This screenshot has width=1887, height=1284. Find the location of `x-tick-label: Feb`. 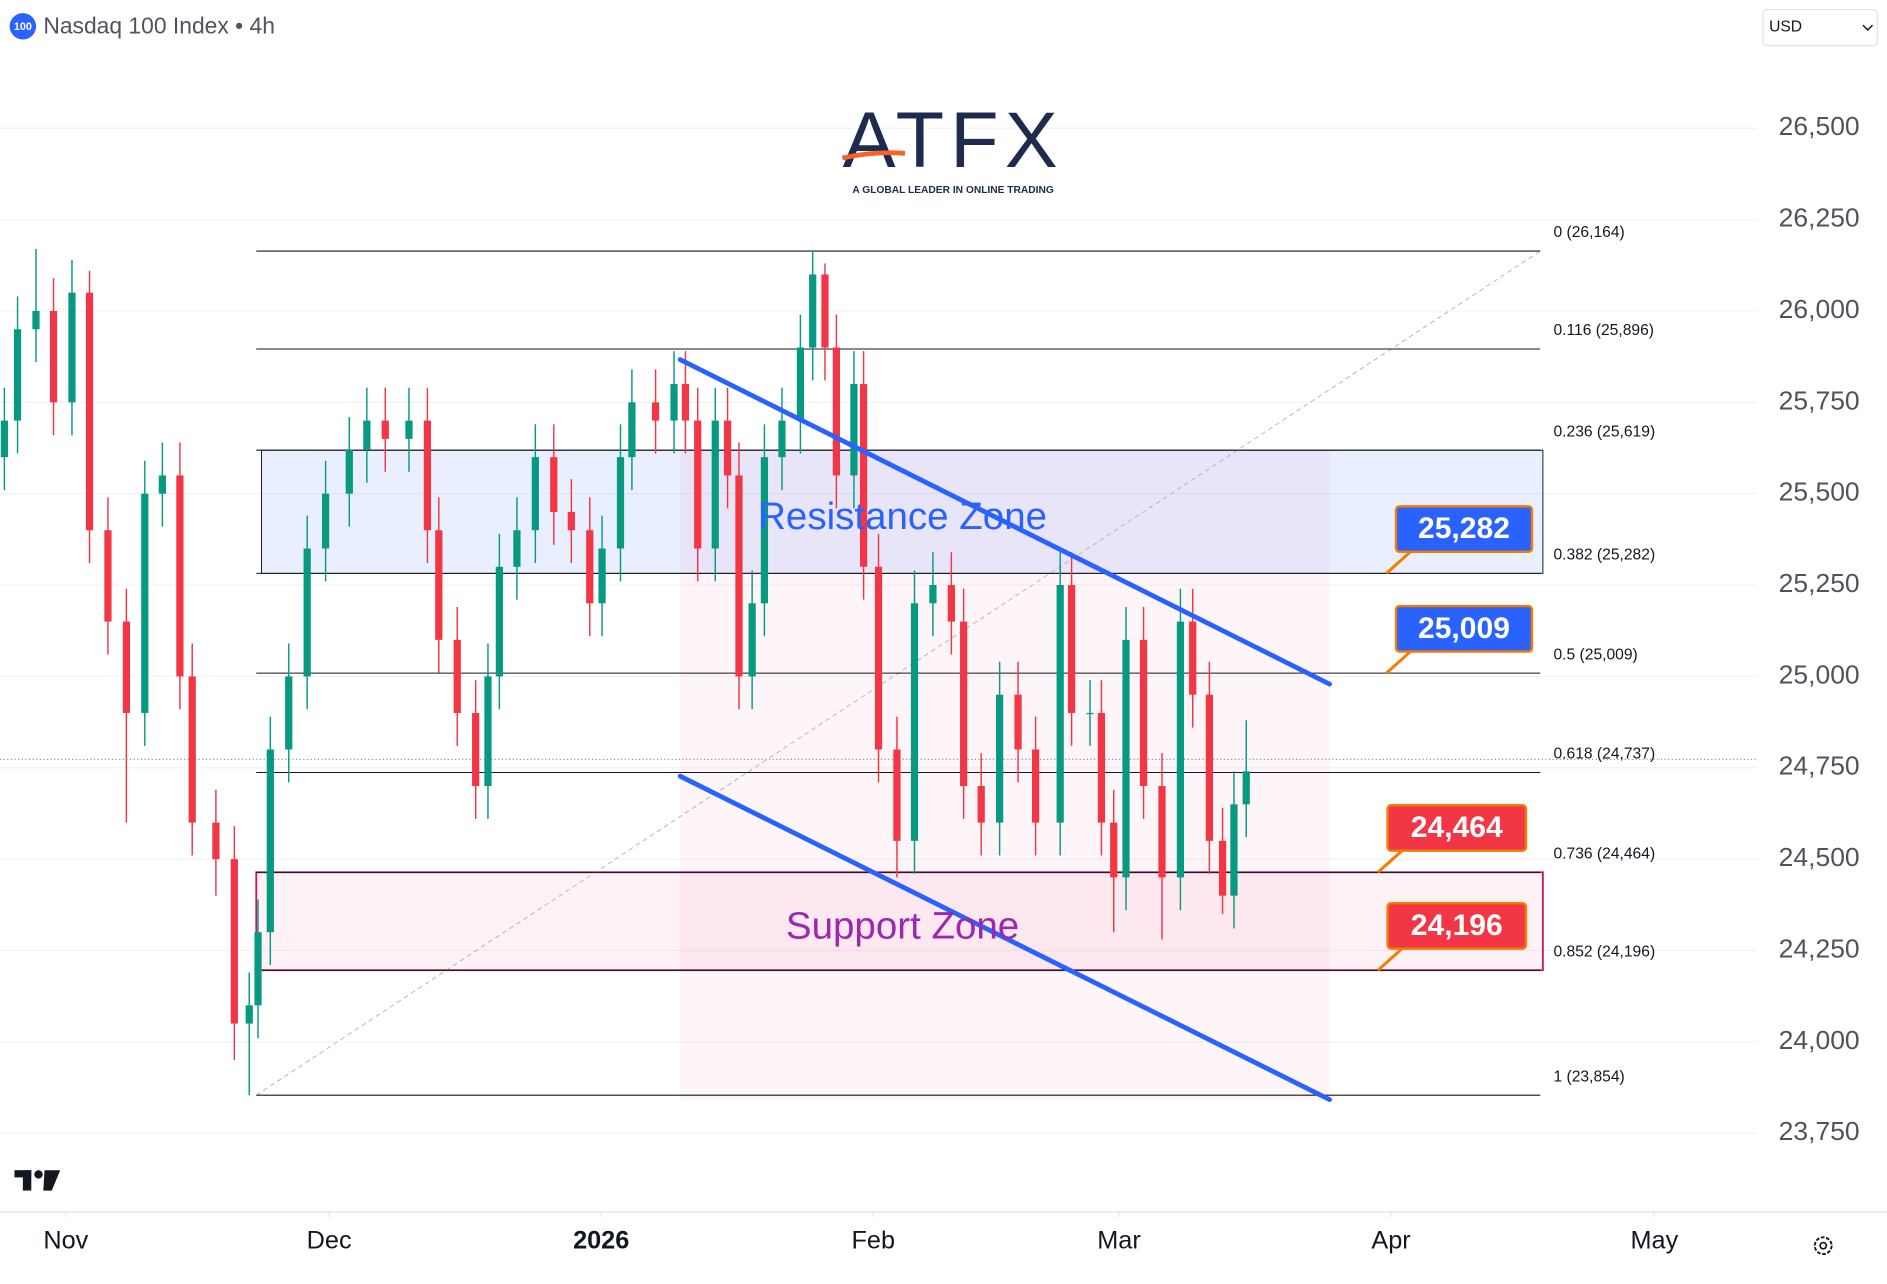

x-tick-label: Feb is located at coordinates (873, 1241).